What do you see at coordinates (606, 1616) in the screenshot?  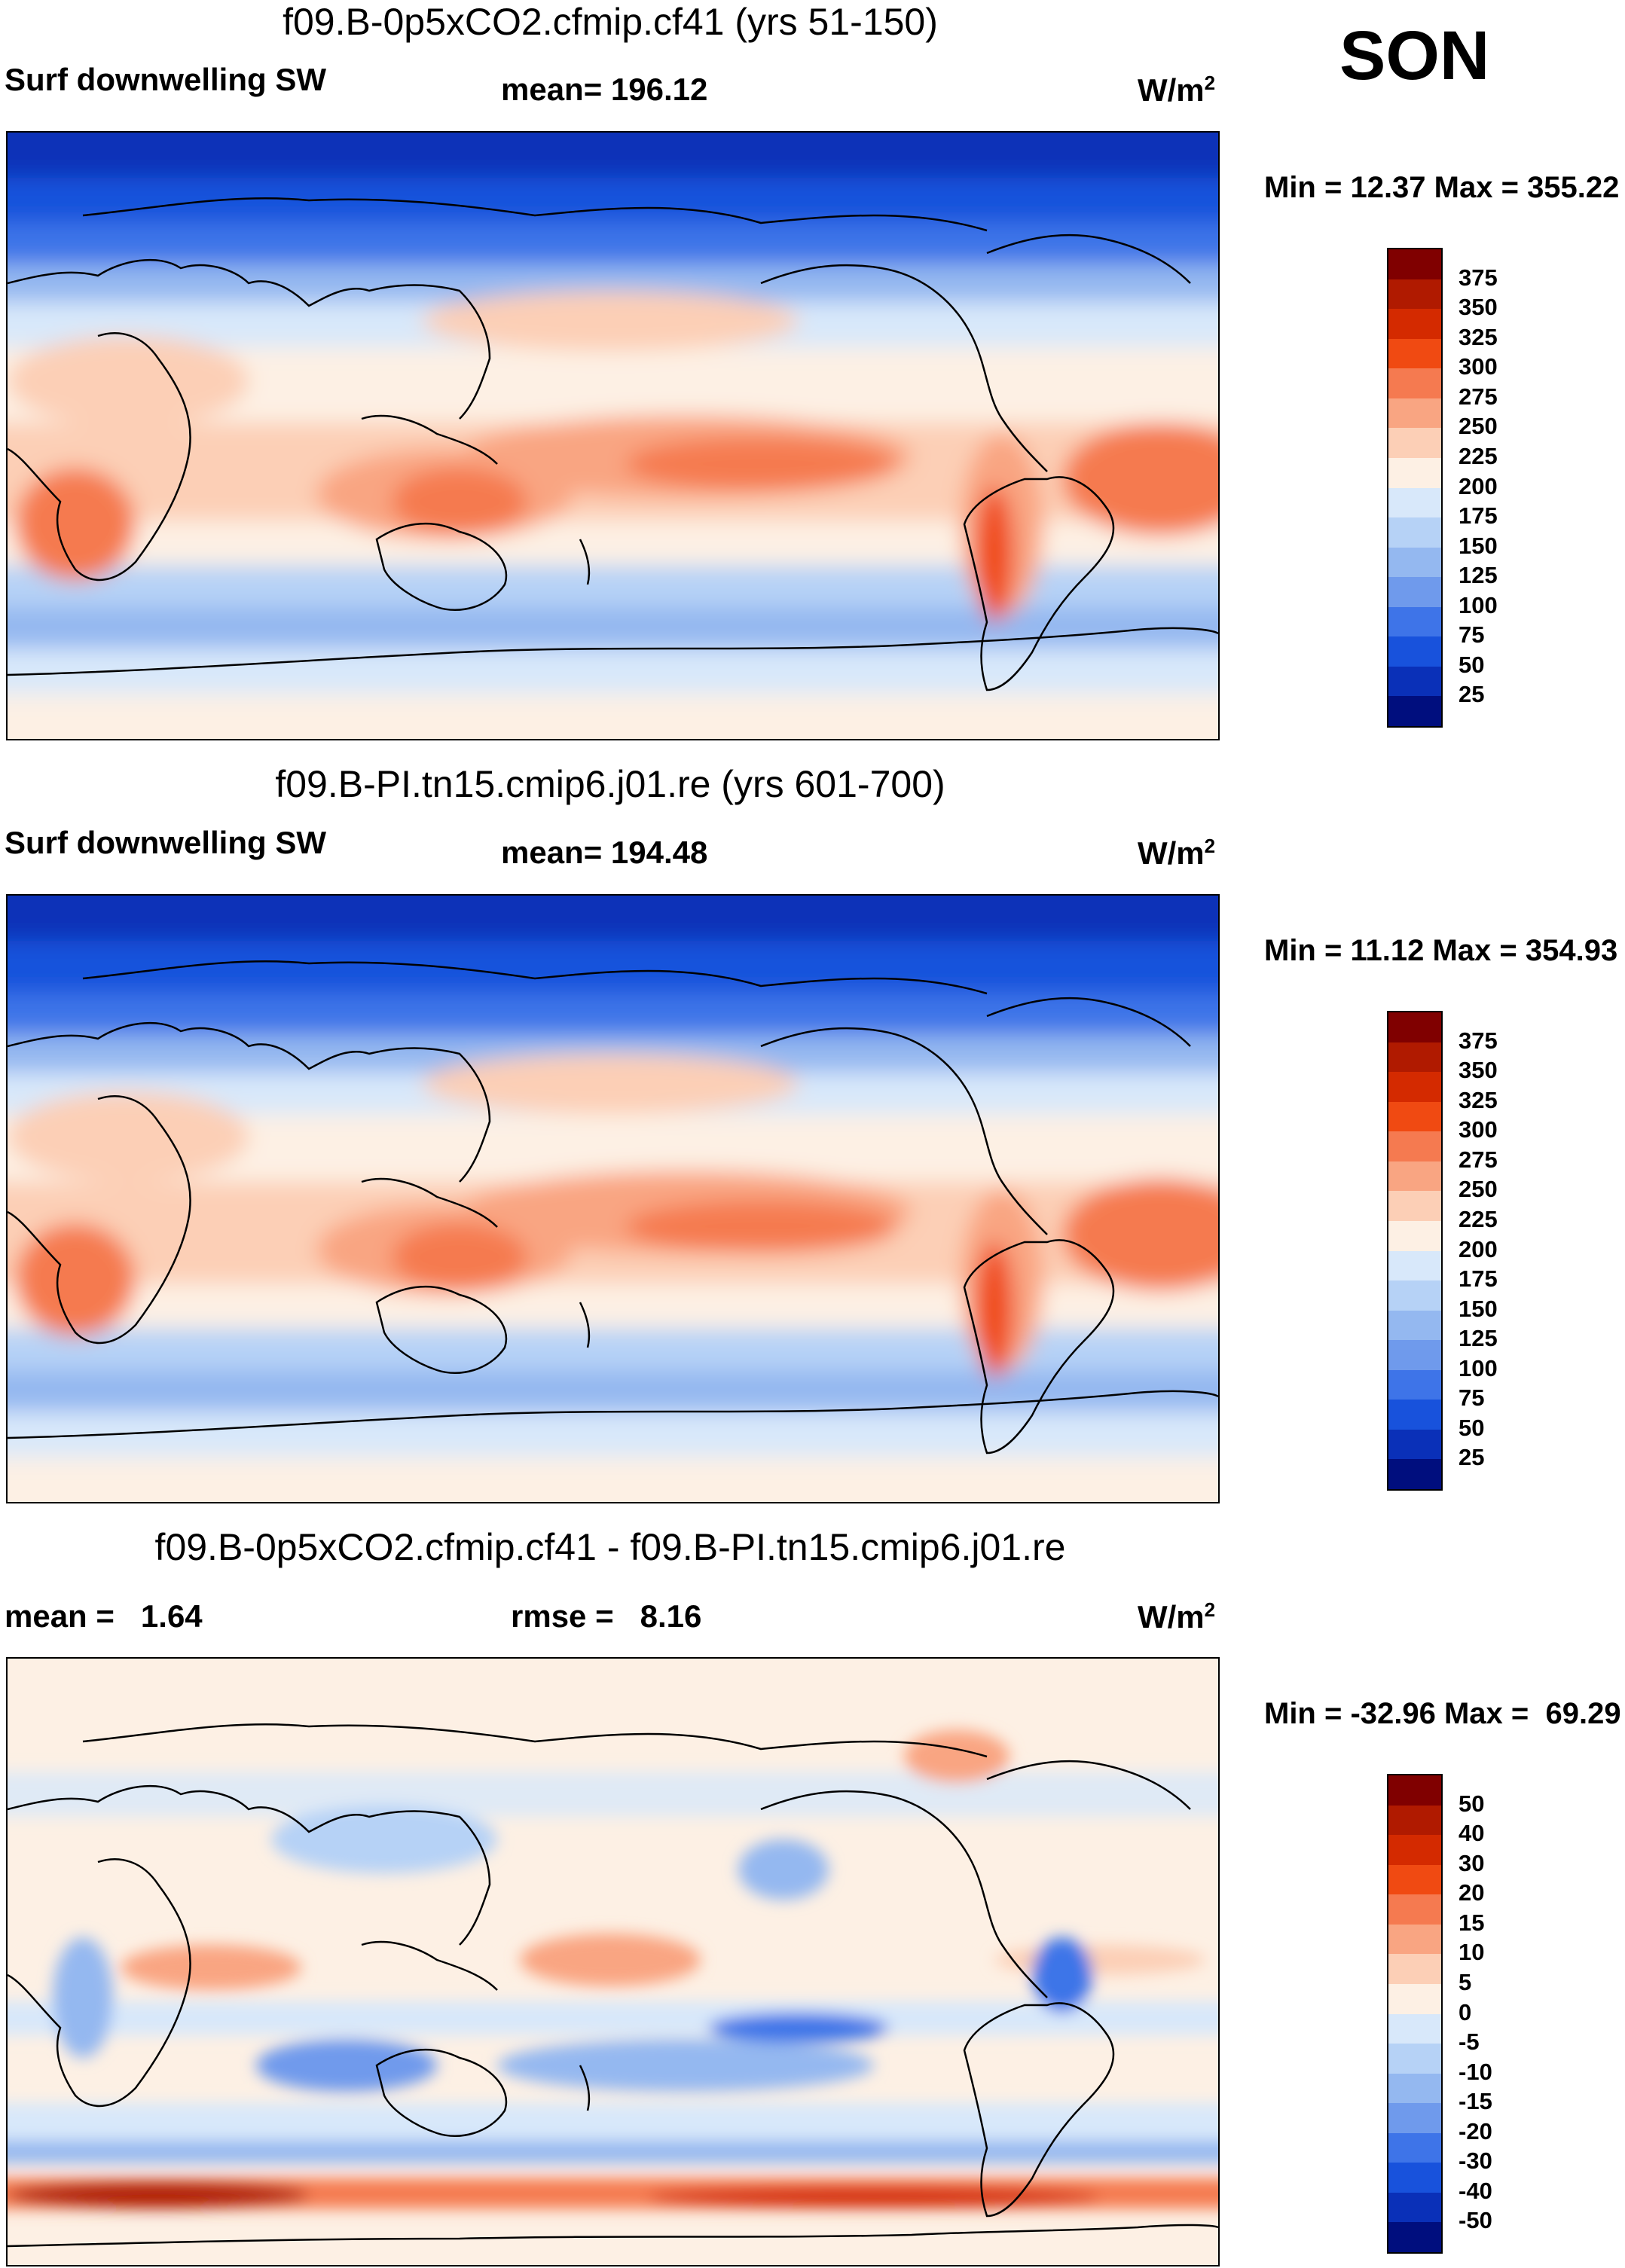 I see `panel-3-rmse-label: rmse = 8.16` at bounding box center [606, 1616].